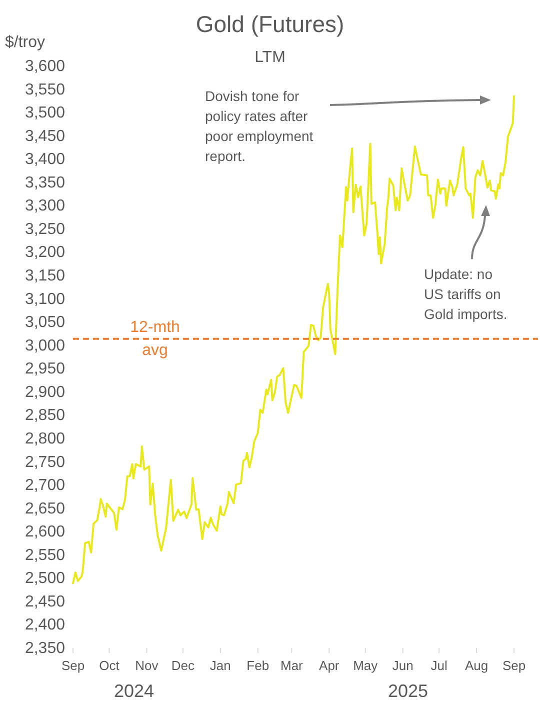 Image resolution: width=540 pixels, height=704 pixels. Describe the element at coordinates (45, 66) in the screenshot. I see `y-tick-label: 3,600` at that location.